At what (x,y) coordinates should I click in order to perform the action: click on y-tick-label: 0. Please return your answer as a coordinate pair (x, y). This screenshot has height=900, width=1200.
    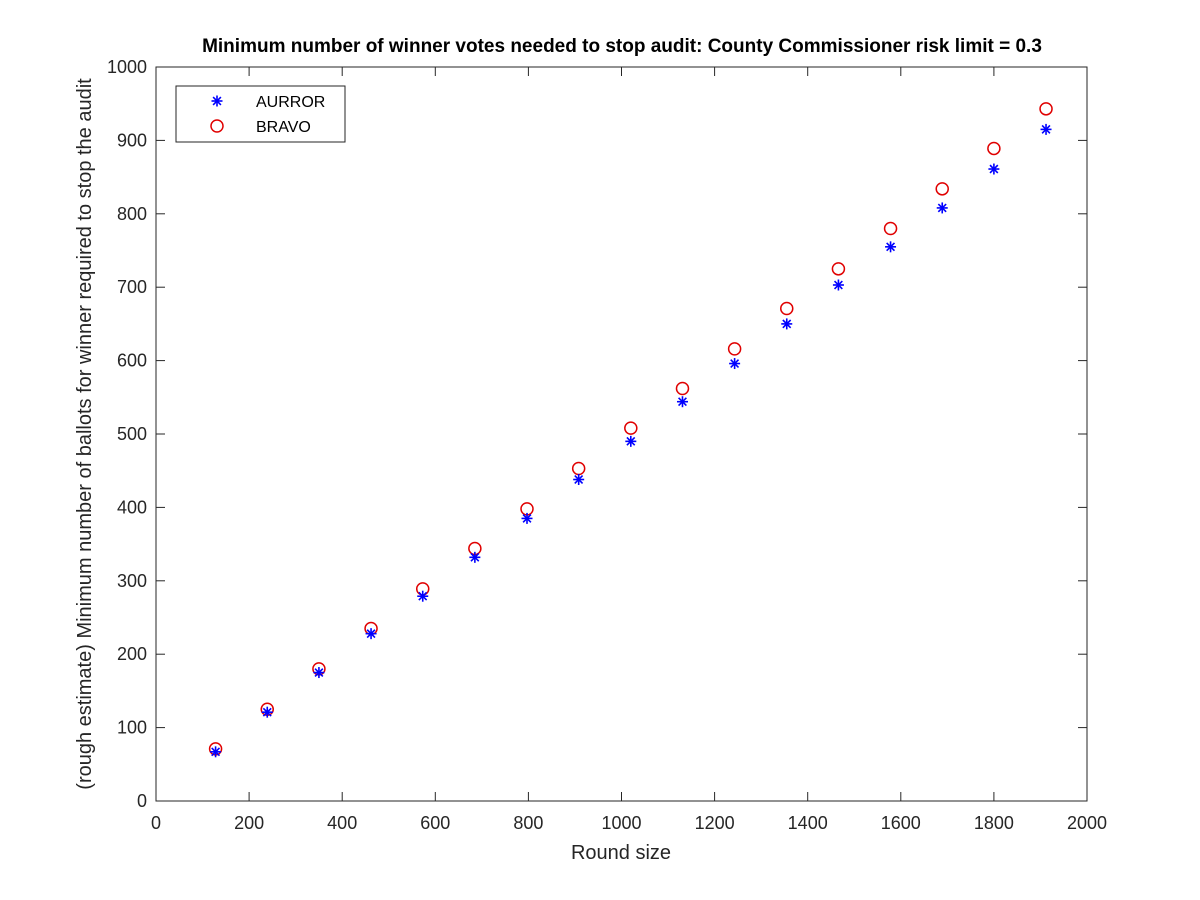
    Looking at the image, I should click on (142, 801).